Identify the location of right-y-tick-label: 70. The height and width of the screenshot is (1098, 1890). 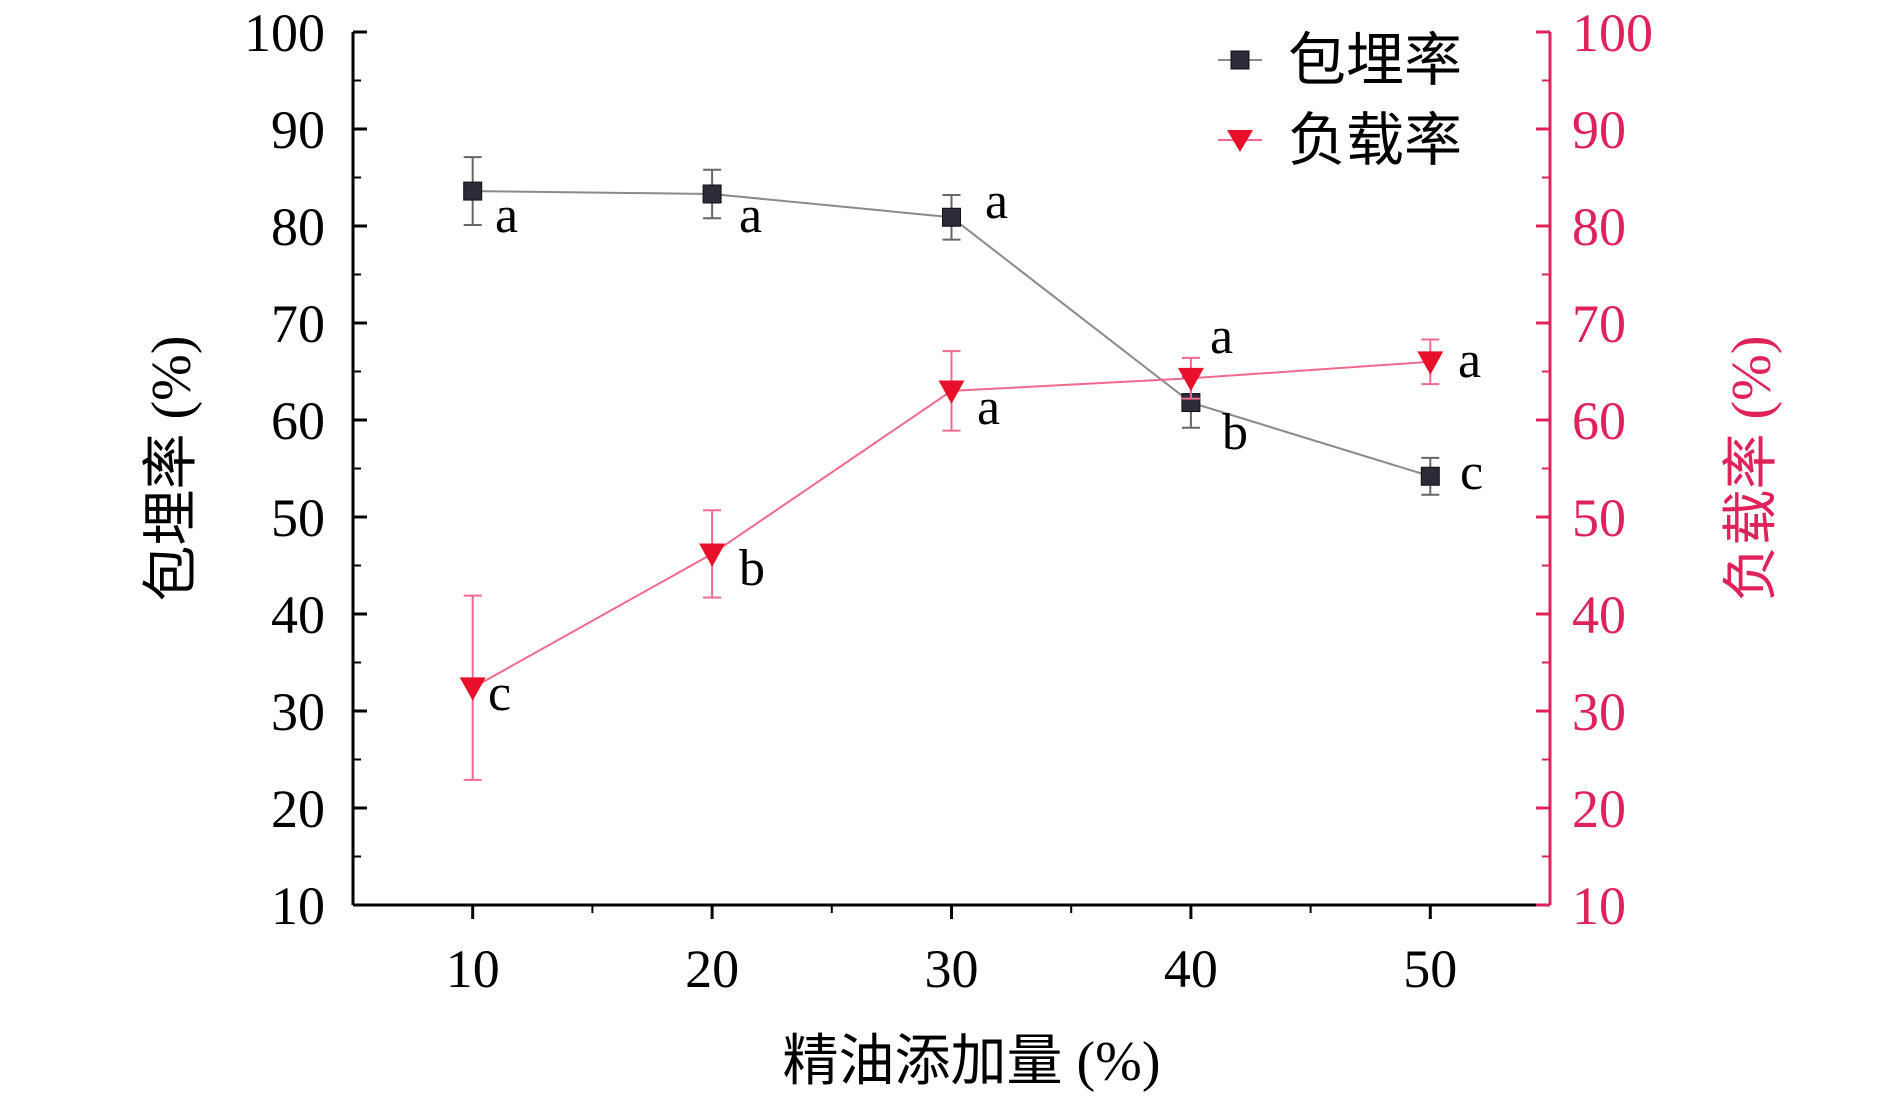
(1599, 324).